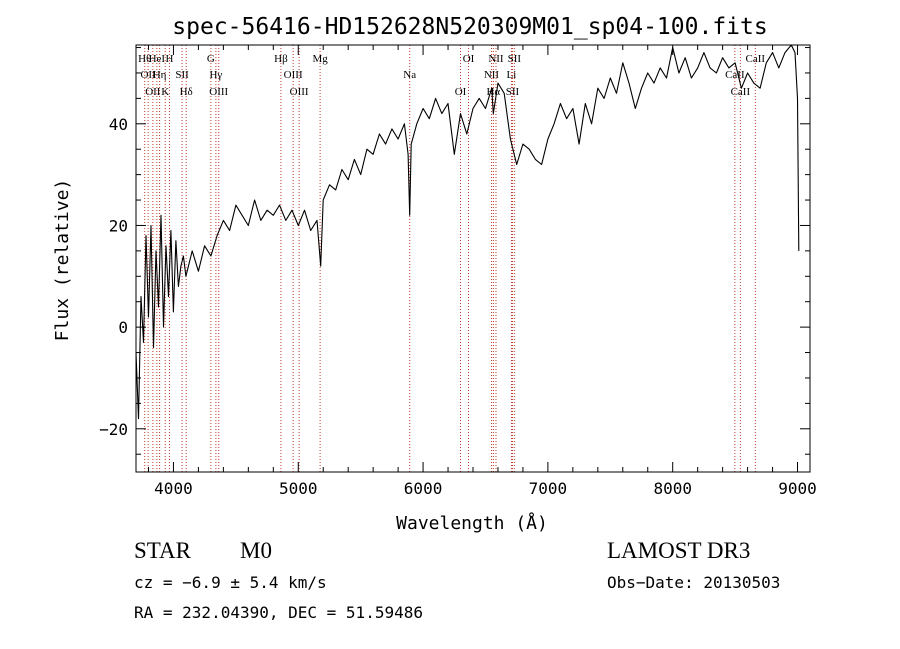 Image resolution: width=900 pixels, height=649 pixels. Describe the element at coordinates (160, 75) in the screenshot. I see `spectral-line-label: Hη` at that location.